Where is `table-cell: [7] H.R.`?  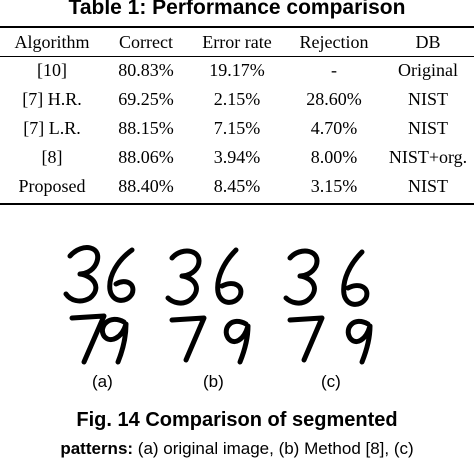 table-cell: [7] H.R. is located at coordinates (52, 99).